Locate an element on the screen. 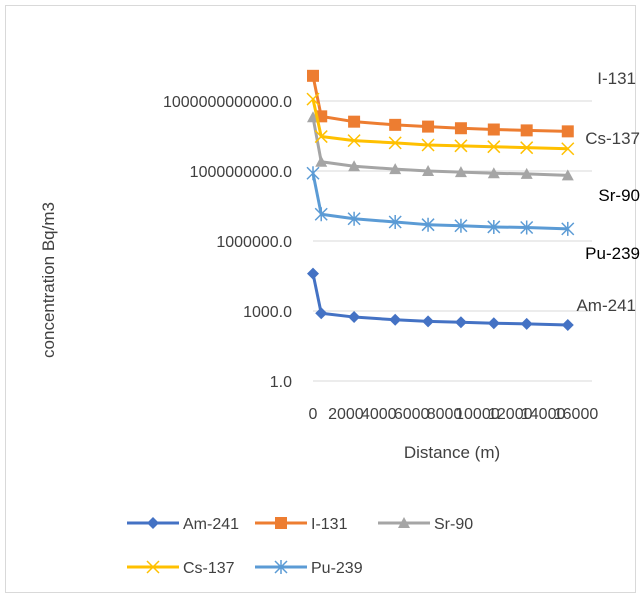  x-tick-label: 8000 is located at coordinates (445, 414).